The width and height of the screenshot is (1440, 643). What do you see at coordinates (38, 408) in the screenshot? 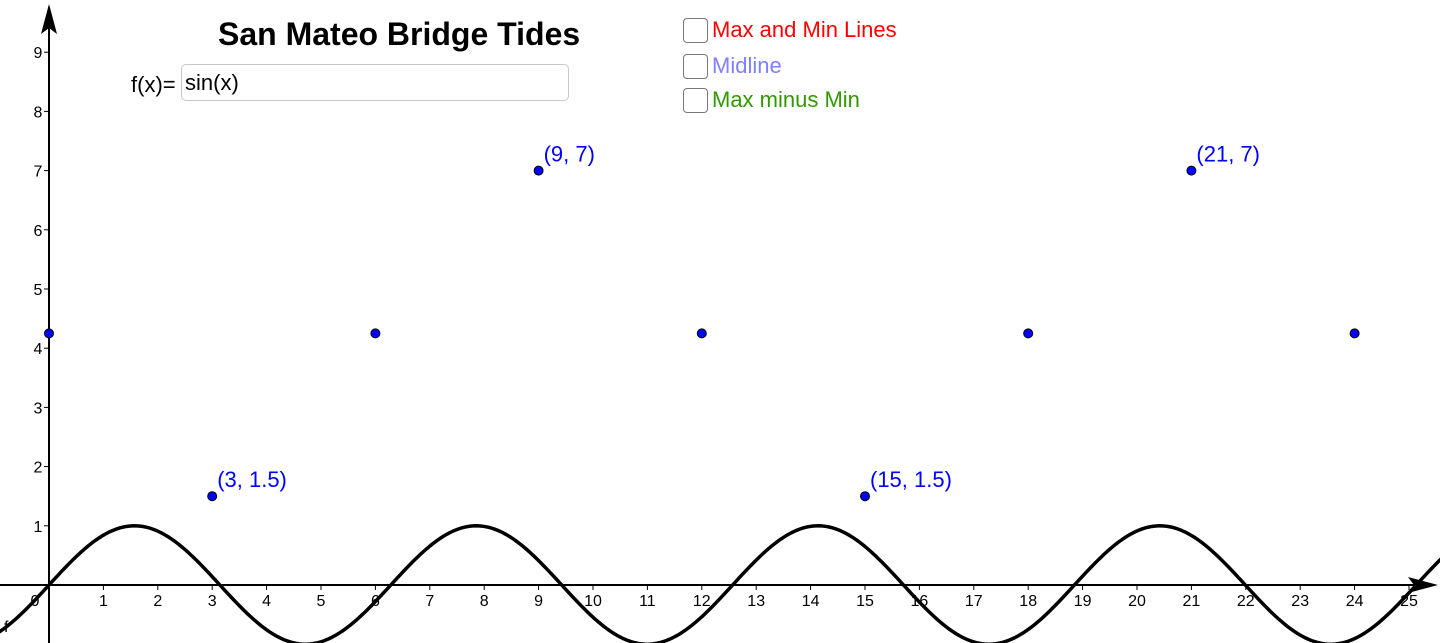
I see `y-tick-label: 3` at bounding box center [38, 408].